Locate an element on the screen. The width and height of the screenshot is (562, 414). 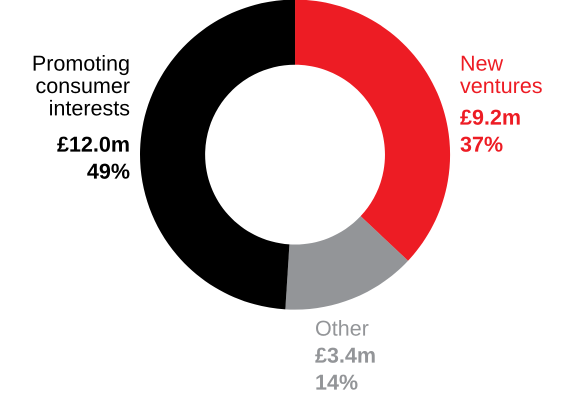
slice-label: New ventures is located at coordinates (501, 75).